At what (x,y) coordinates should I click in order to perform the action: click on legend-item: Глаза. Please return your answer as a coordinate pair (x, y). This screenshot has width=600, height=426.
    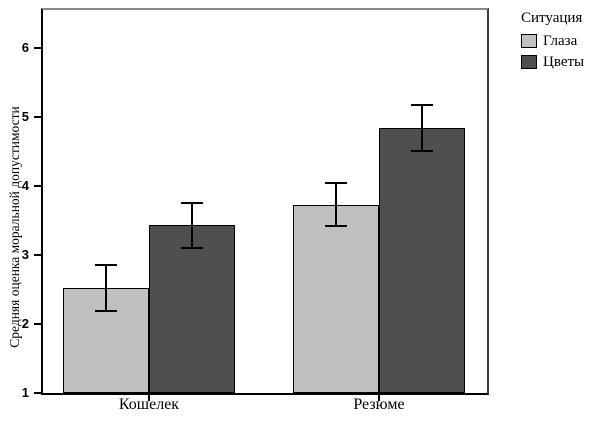
    Looking at the image, I should click on (560, 41).